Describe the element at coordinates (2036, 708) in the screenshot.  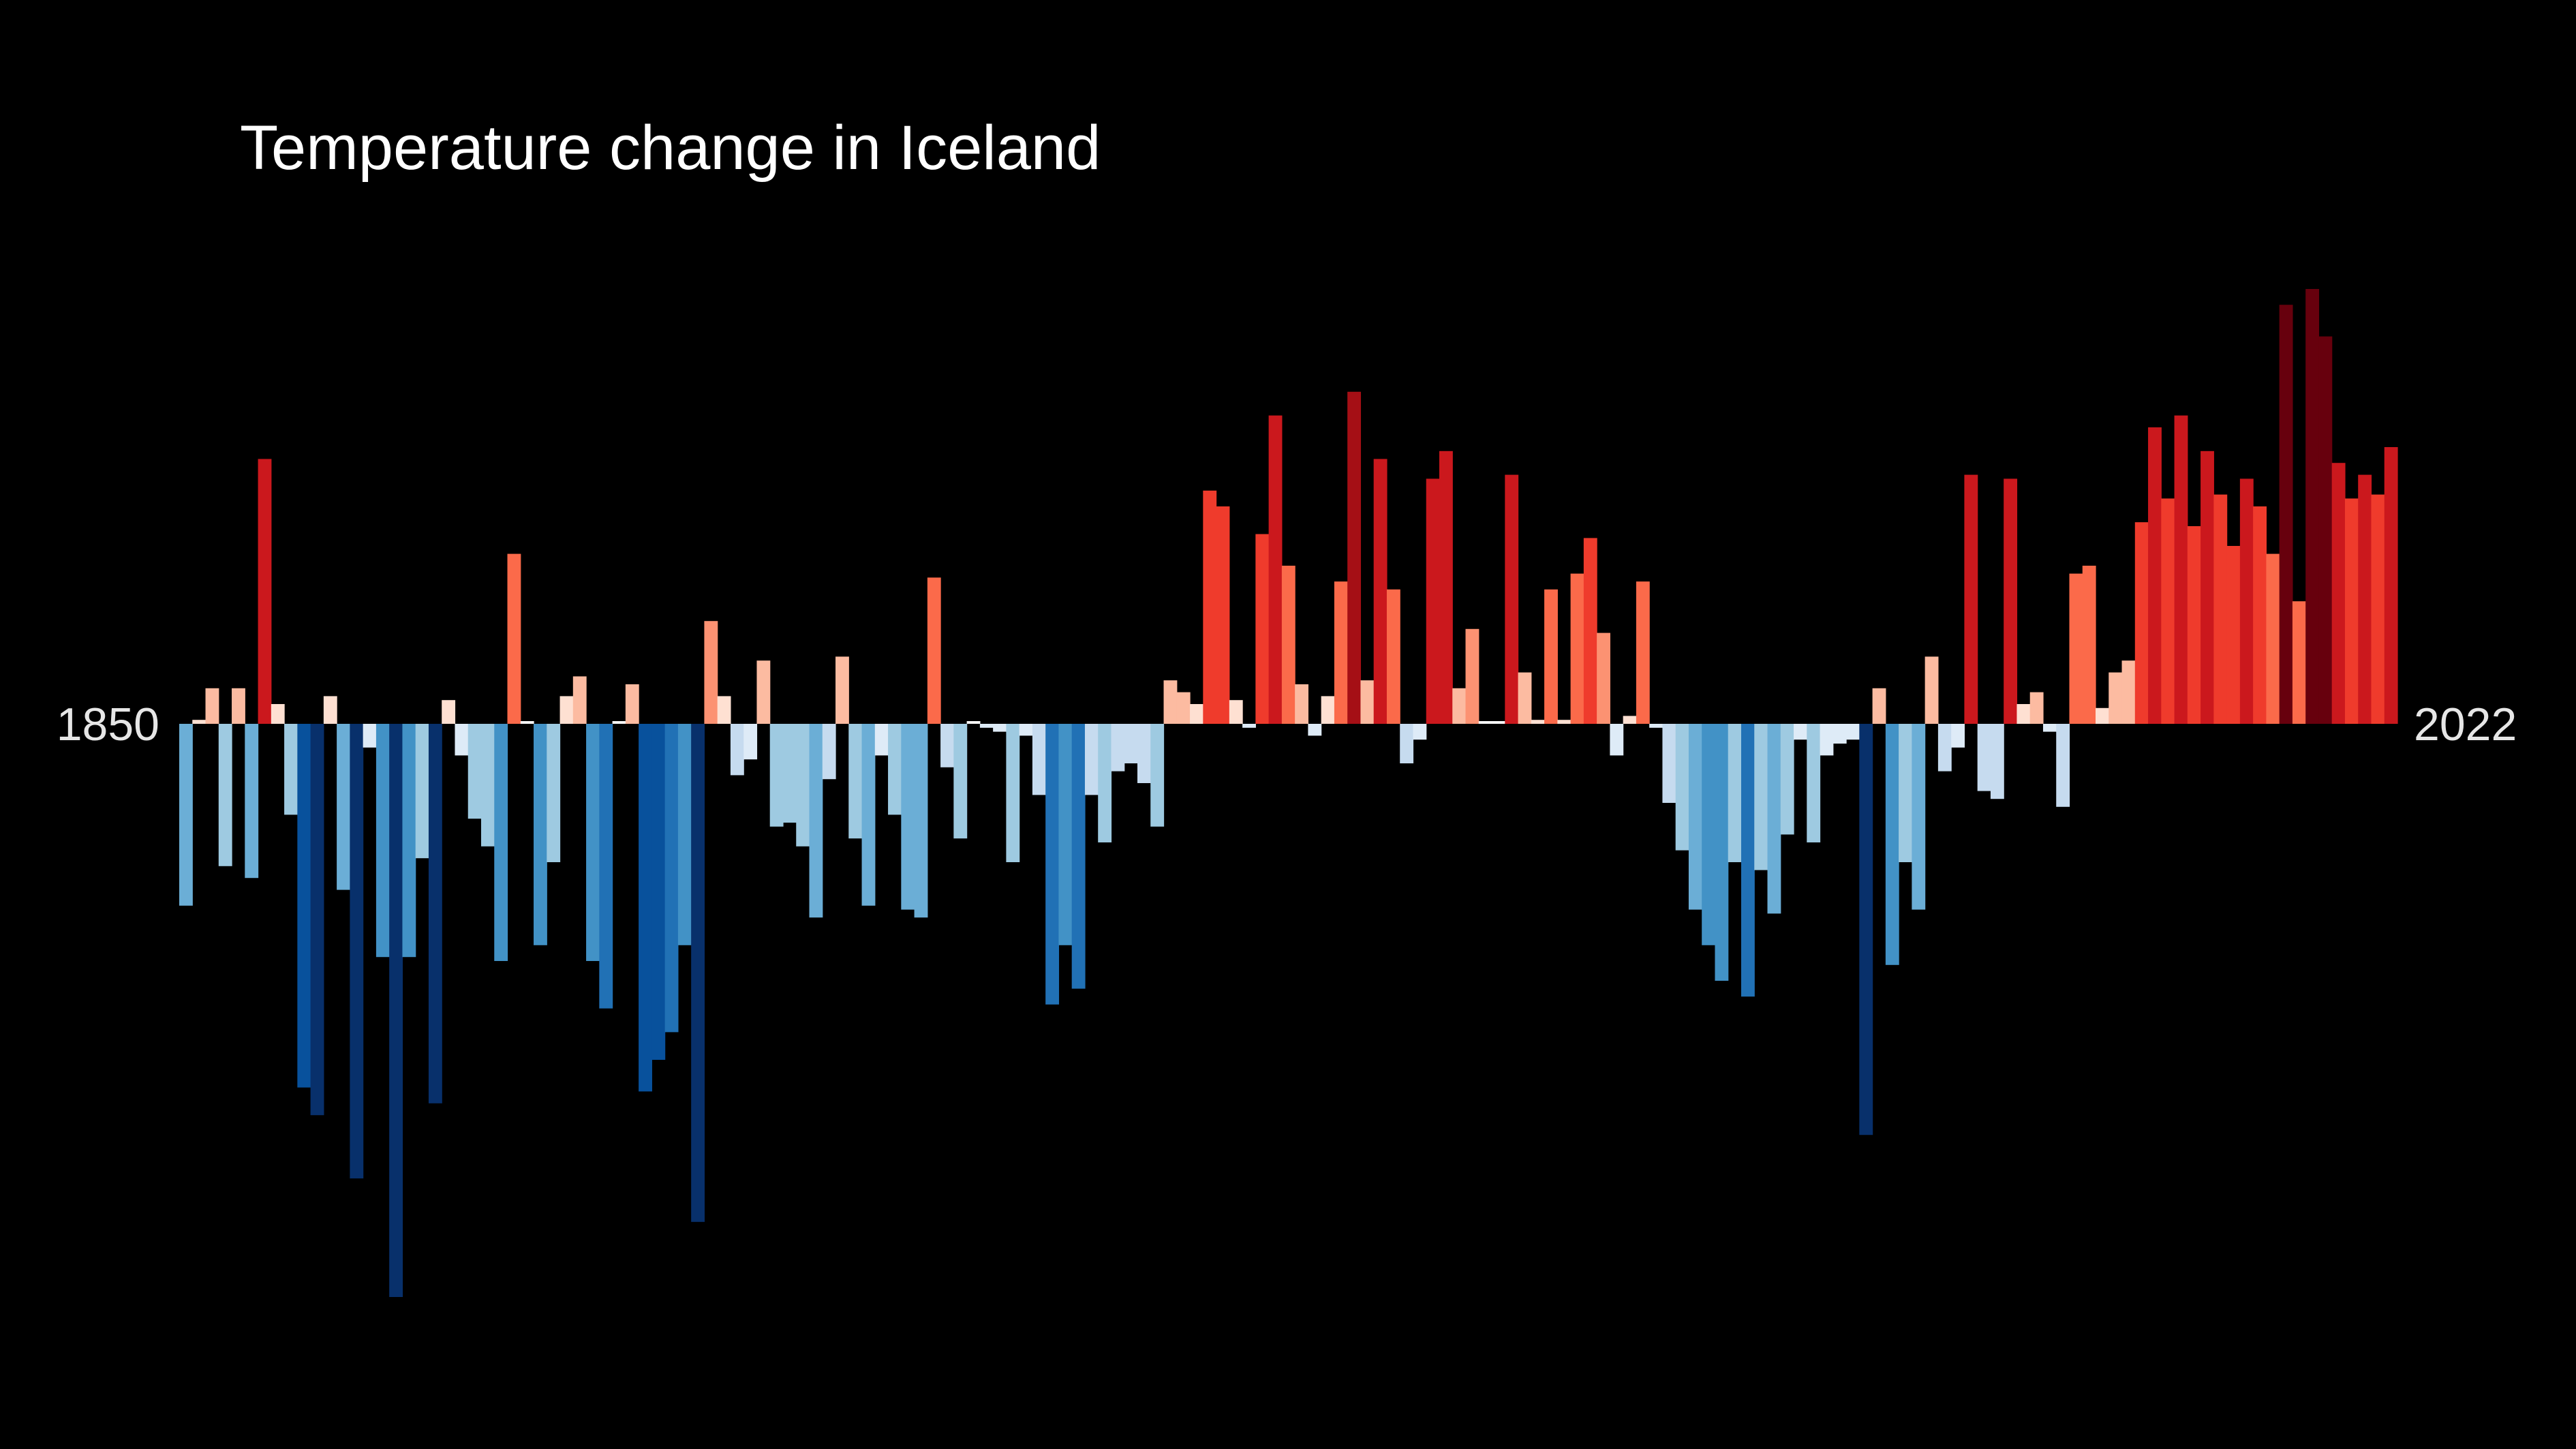
I see `bar-1991` at that location.